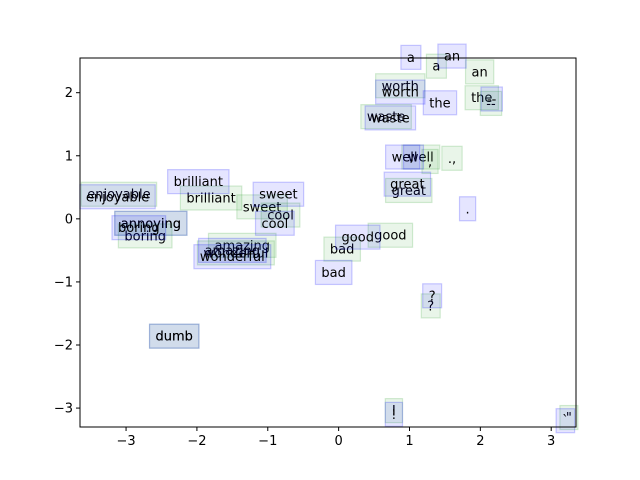 This screenshot has width=640, height=480. What do you see at coordinates (63, 346) in the screenshot?
I see `y-tick-label: −2` at bounding box center [63, 346].